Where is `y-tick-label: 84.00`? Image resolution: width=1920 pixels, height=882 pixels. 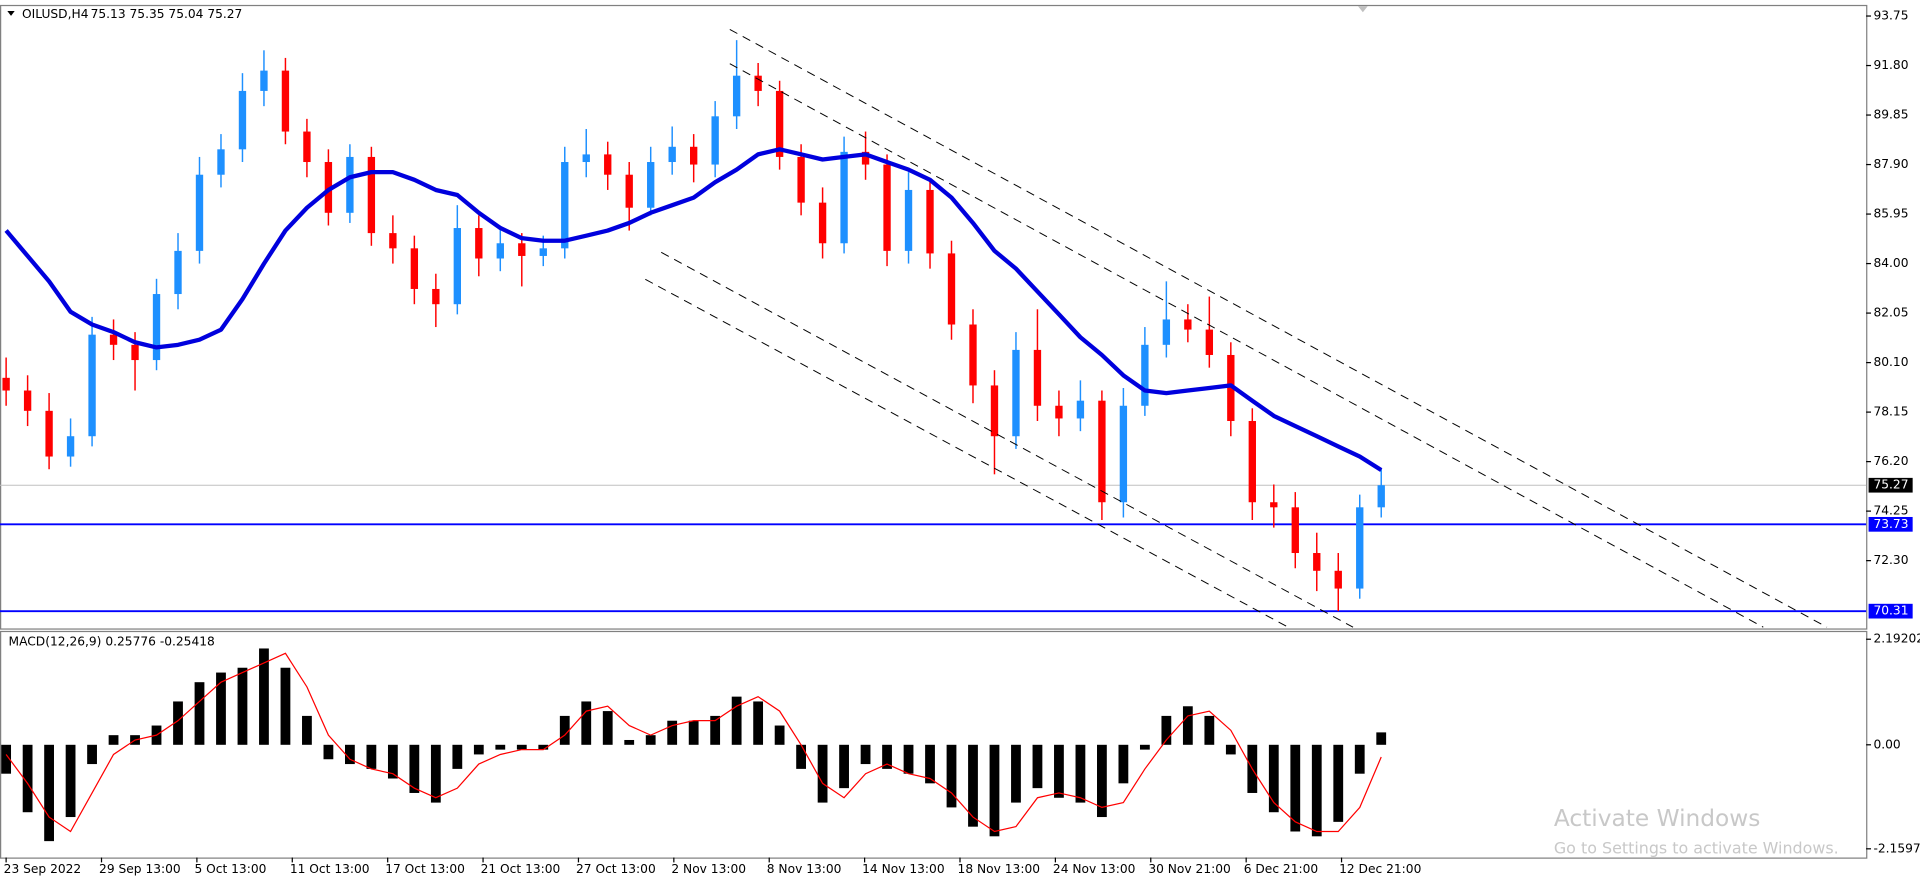
y-tick-label: 84.00 is located at coordinates (1890, 263).